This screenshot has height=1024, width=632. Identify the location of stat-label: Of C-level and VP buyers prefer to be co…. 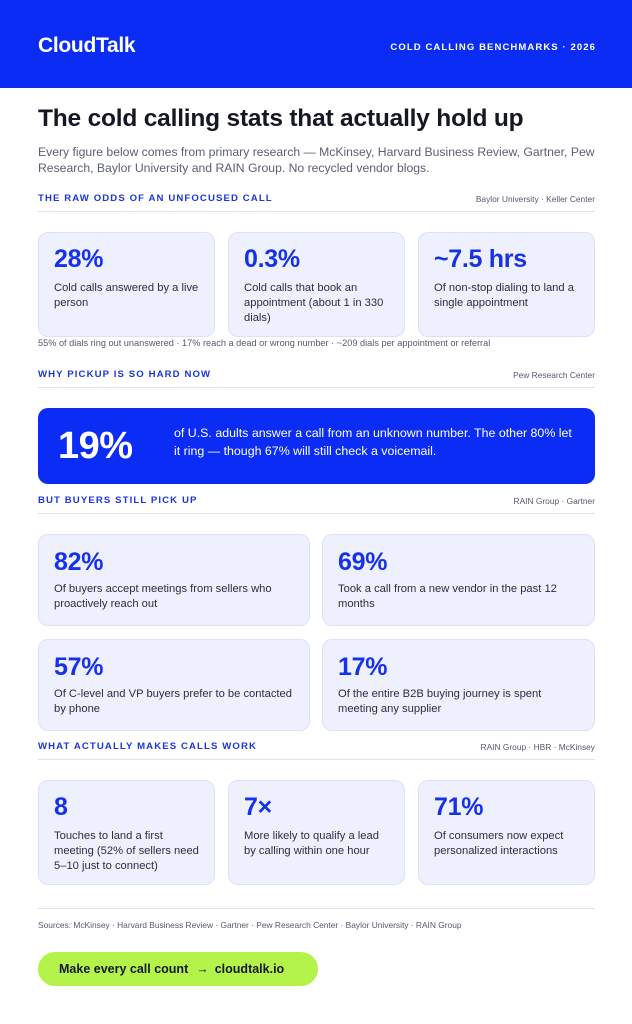
(173, 701).